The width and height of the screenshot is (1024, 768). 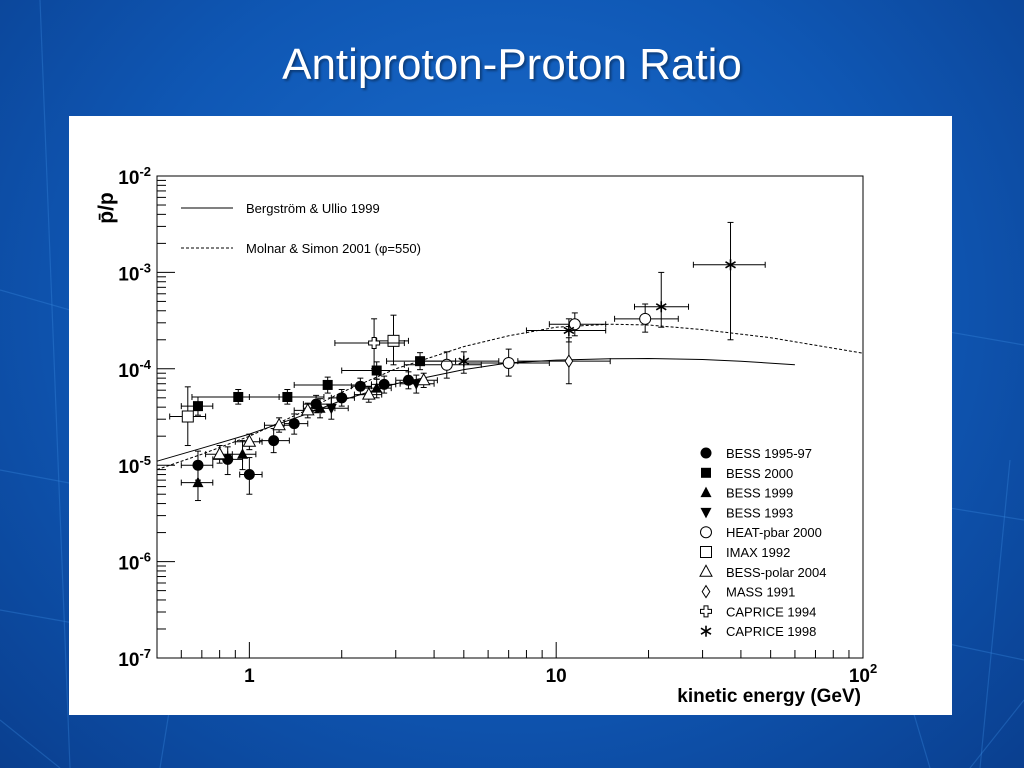 What do you see at coordinates (761, 532) in the screenshot?
I see `legend-entry: HEAT-pbar 2000` at bounding box center [761, 532].